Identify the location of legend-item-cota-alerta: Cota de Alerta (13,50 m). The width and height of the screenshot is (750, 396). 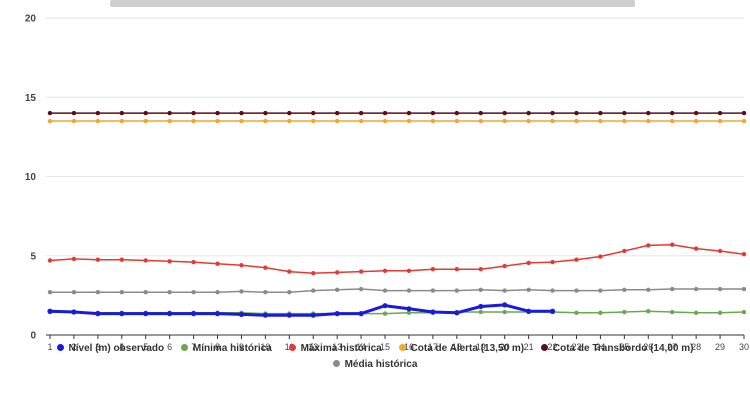
(461, 349).